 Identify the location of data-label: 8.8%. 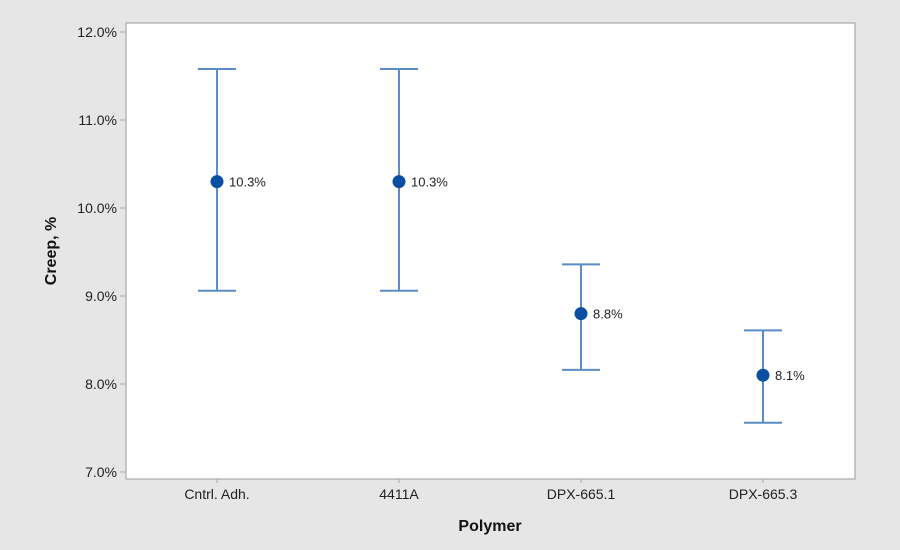
(608, 314).